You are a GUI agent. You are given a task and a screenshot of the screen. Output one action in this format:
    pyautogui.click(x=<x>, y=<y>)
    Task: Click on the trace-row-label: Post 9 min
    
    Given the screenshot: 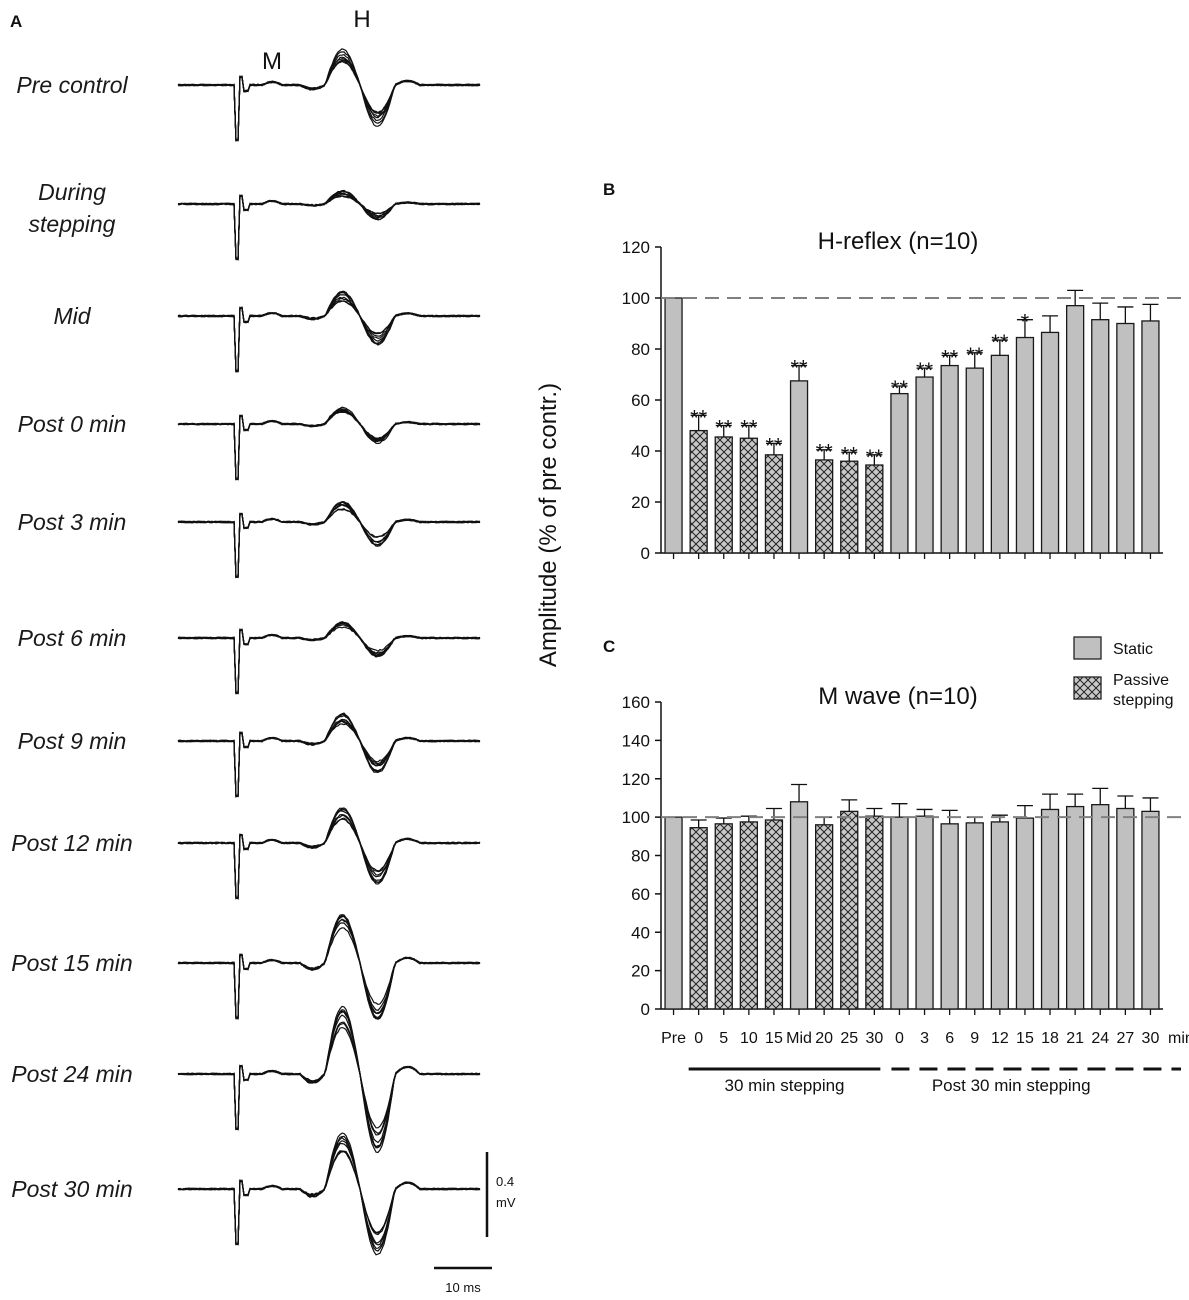 What is the action you would take?
    pyautogui.click(x=72, y=741)
    